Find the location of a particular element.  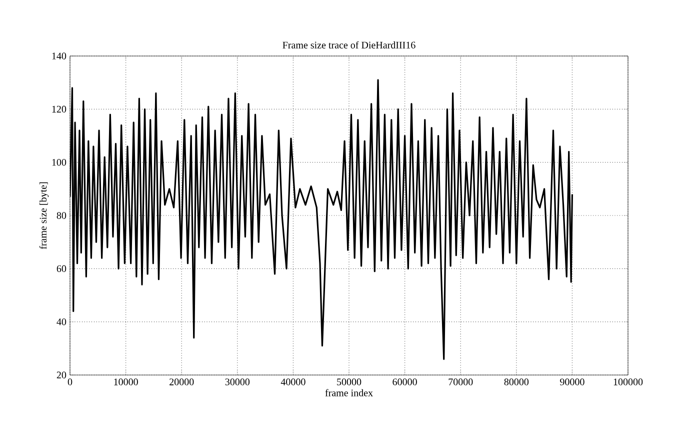

y-tick-label: 60 is located at coordinates (61, 268).